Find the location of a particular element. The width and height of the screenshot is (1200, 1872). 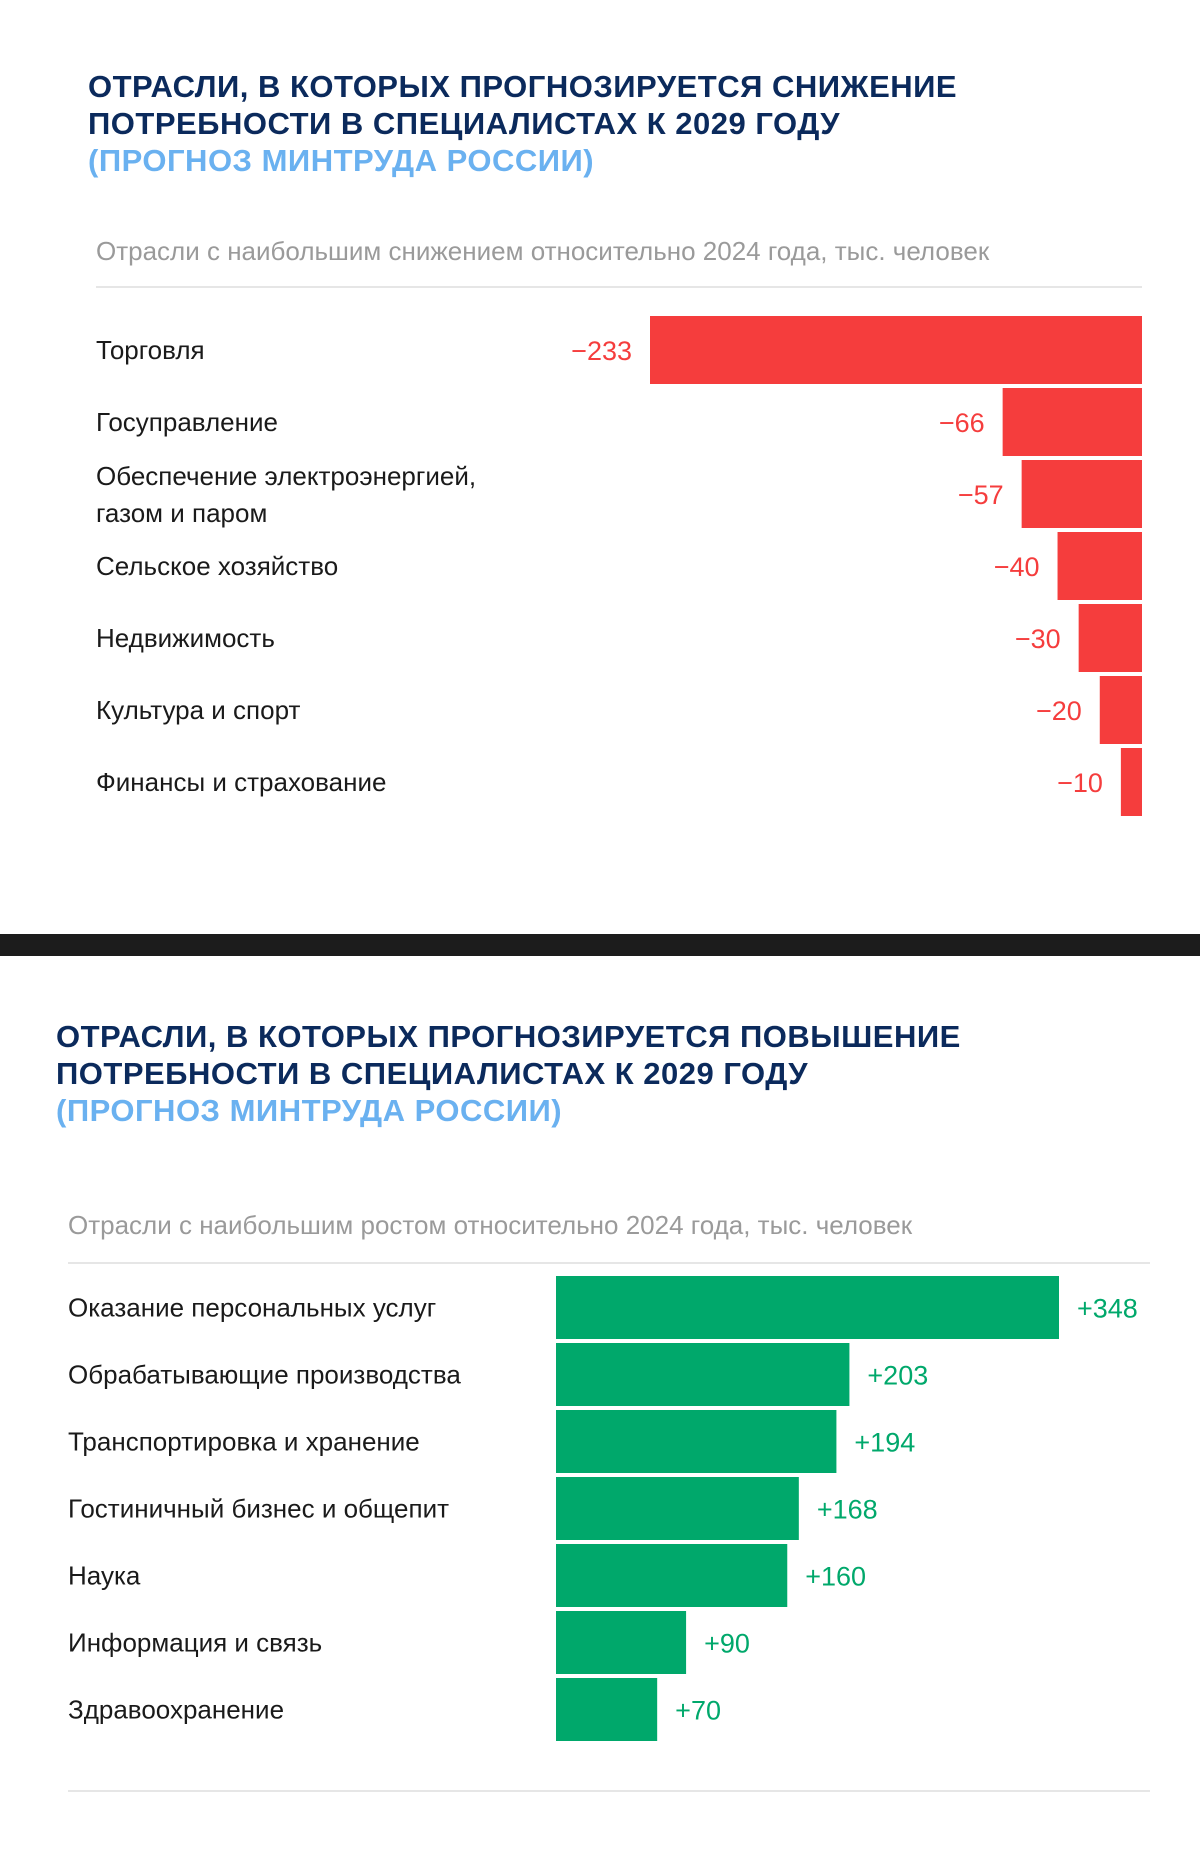

increase-category-label: Оказание персональных услуг is located at coordinates (252, 1308).